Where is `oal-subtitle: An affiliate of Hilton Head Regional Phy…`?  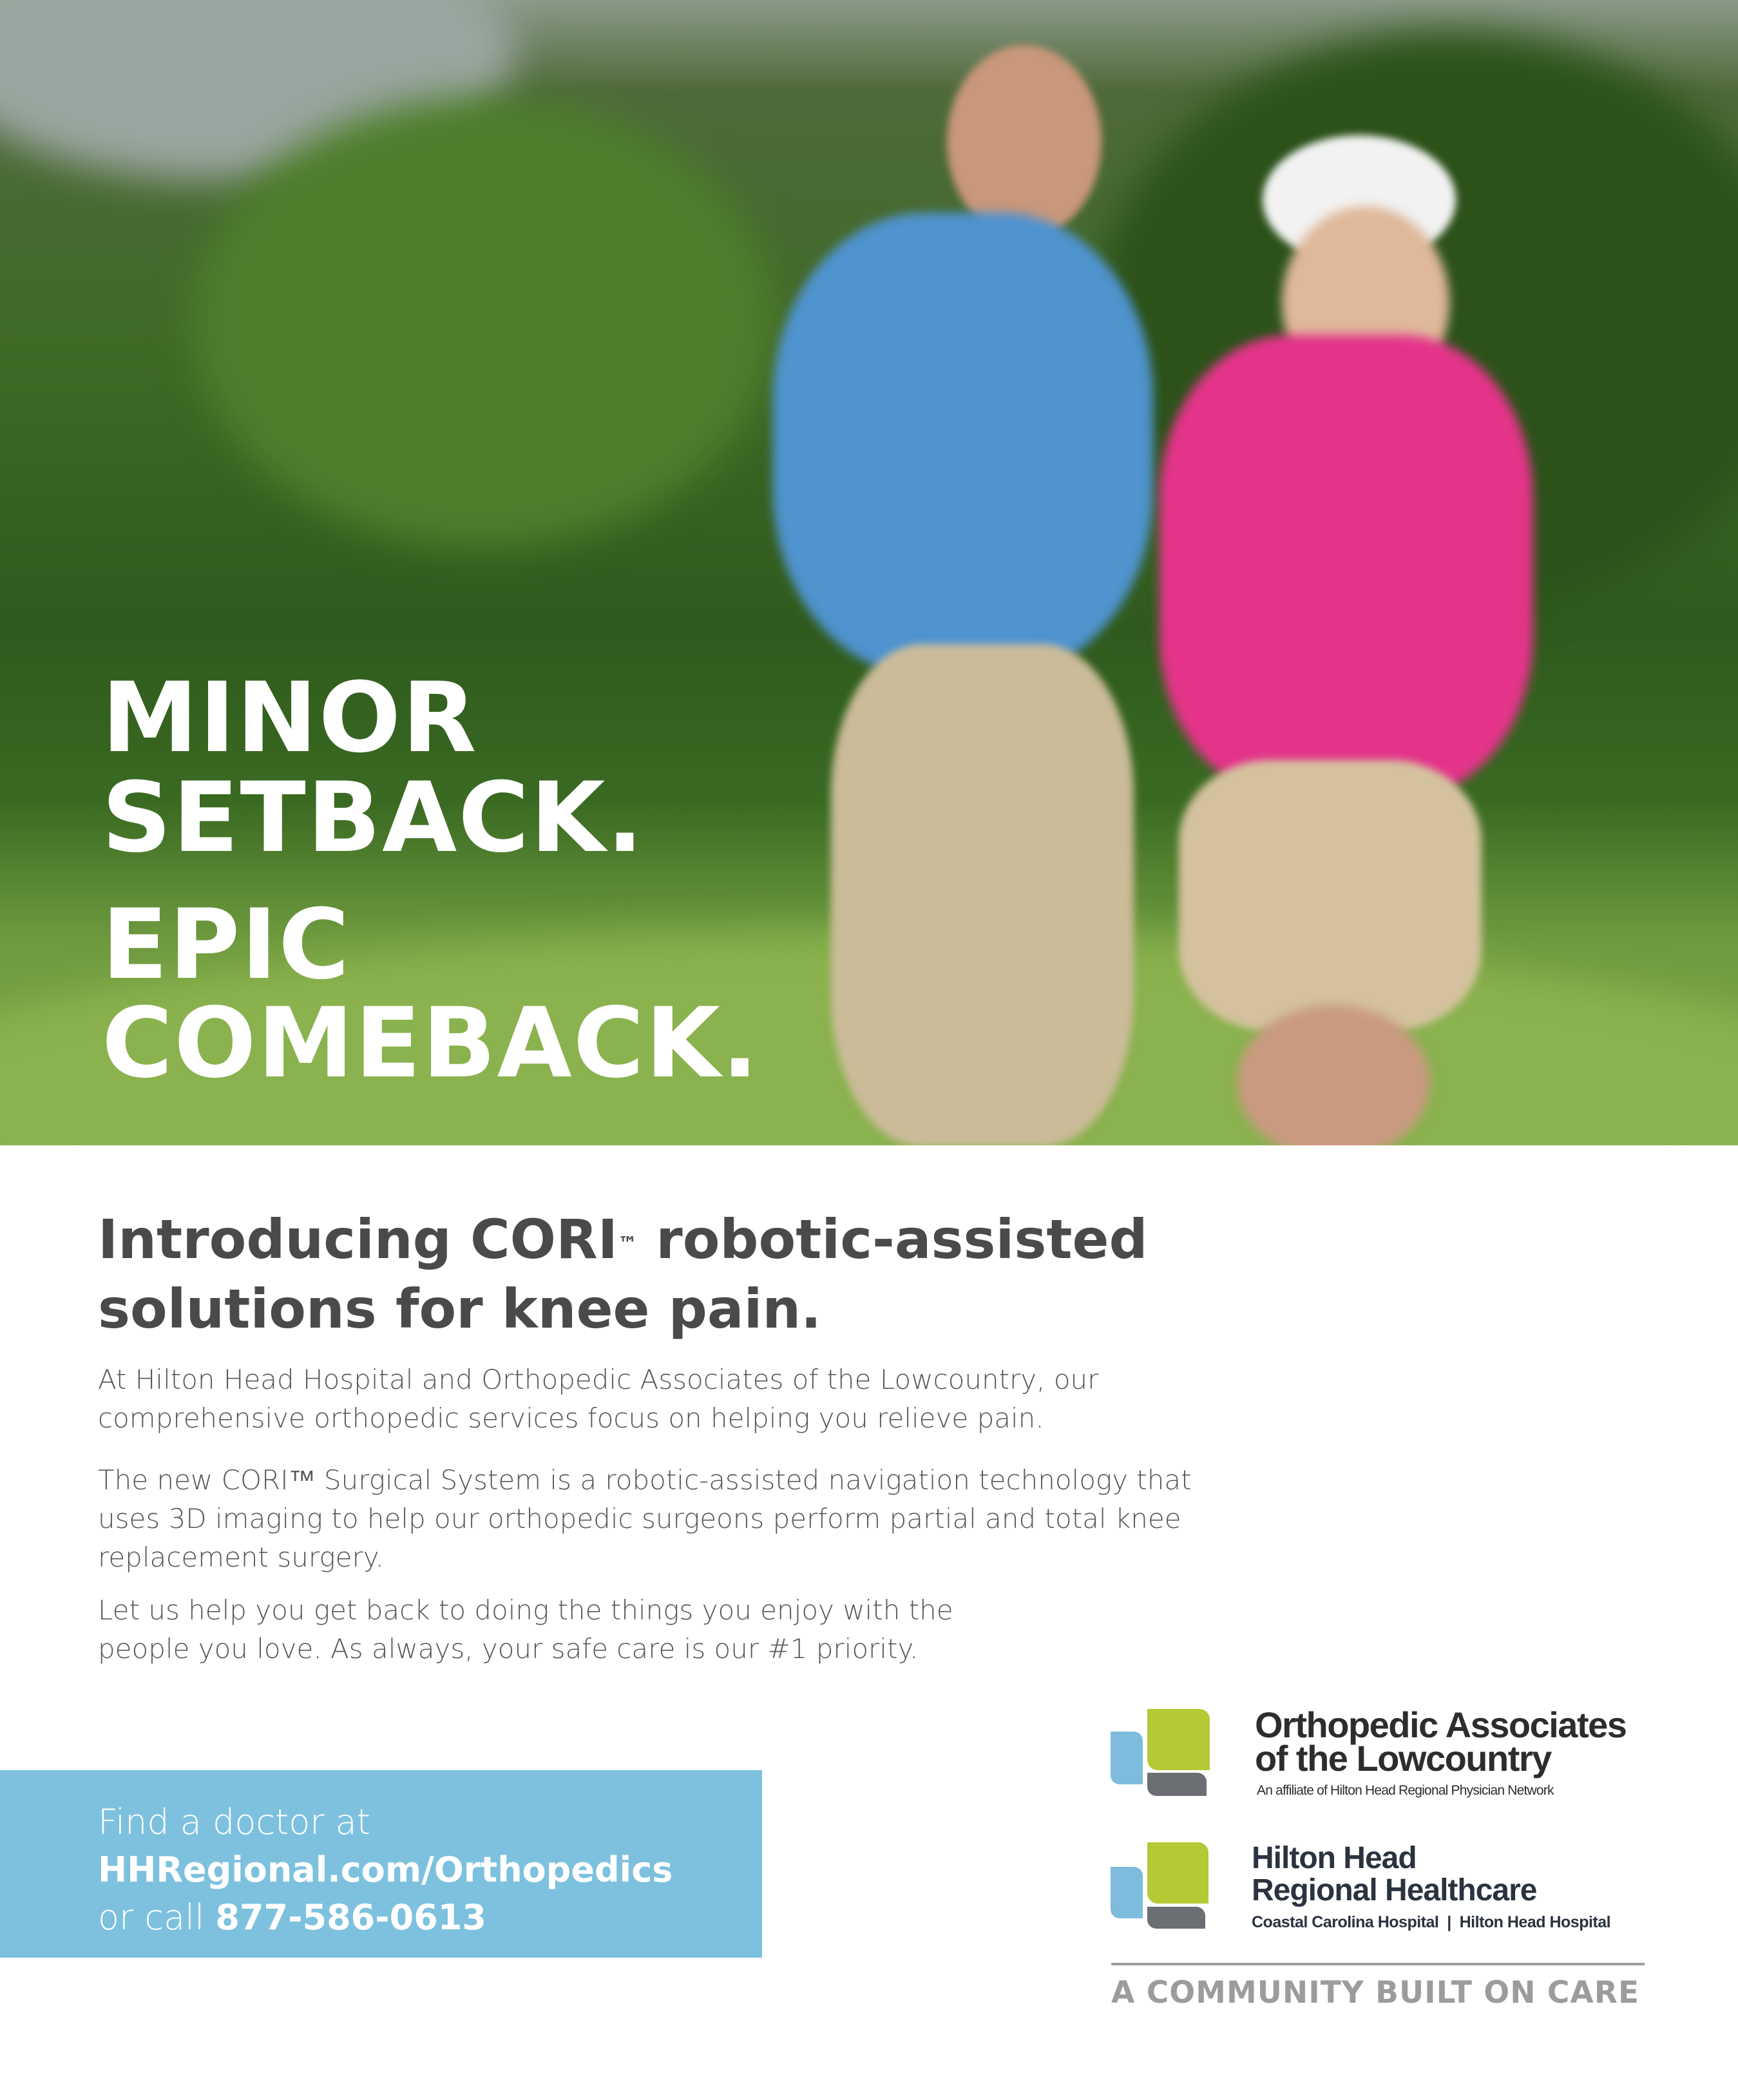 oal-subtitle: An affiliate of Hilton Head Regional Phy… is located at coordinates (1406, 1790).